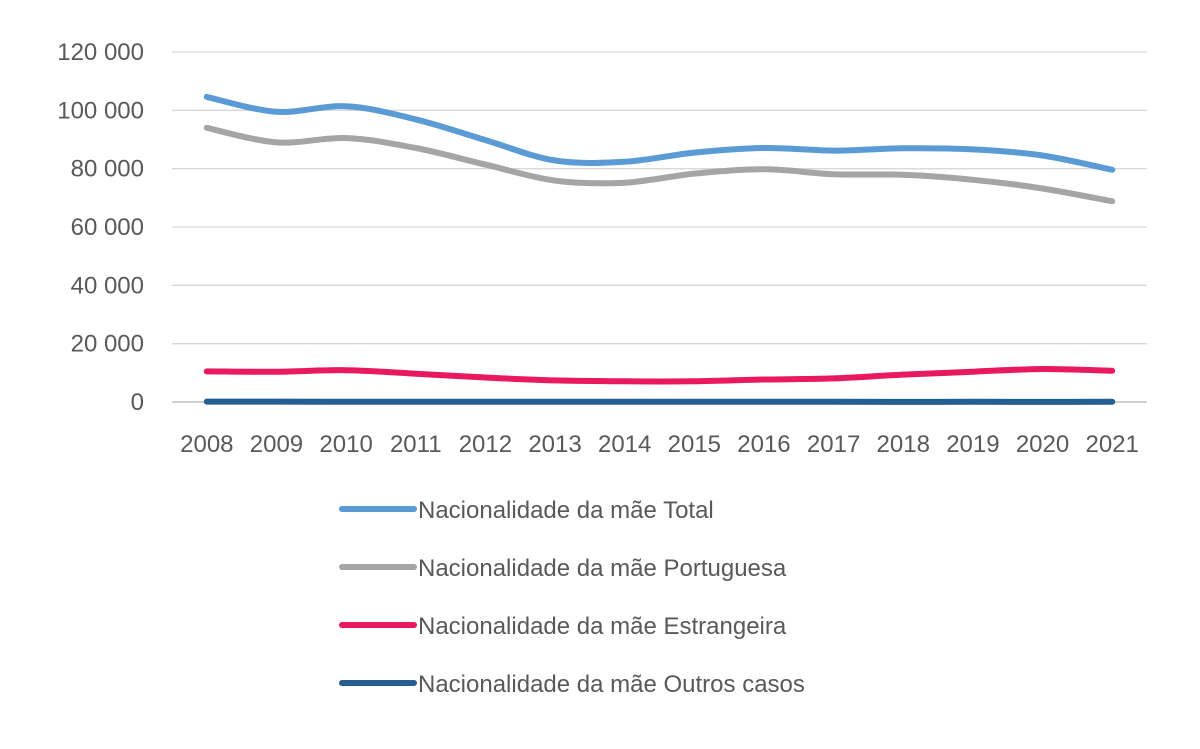 Image resolution: width=1200 pixels, height=749 pixels. I want to click on x-tick-label: 2021, so click(1111, 444).